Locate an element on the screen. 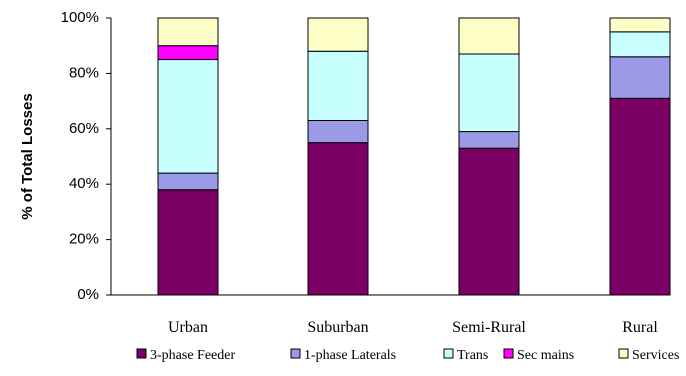 This screenshot has height=376, width=686. y-tick-label: 20% is located at coordinates (84, 239).